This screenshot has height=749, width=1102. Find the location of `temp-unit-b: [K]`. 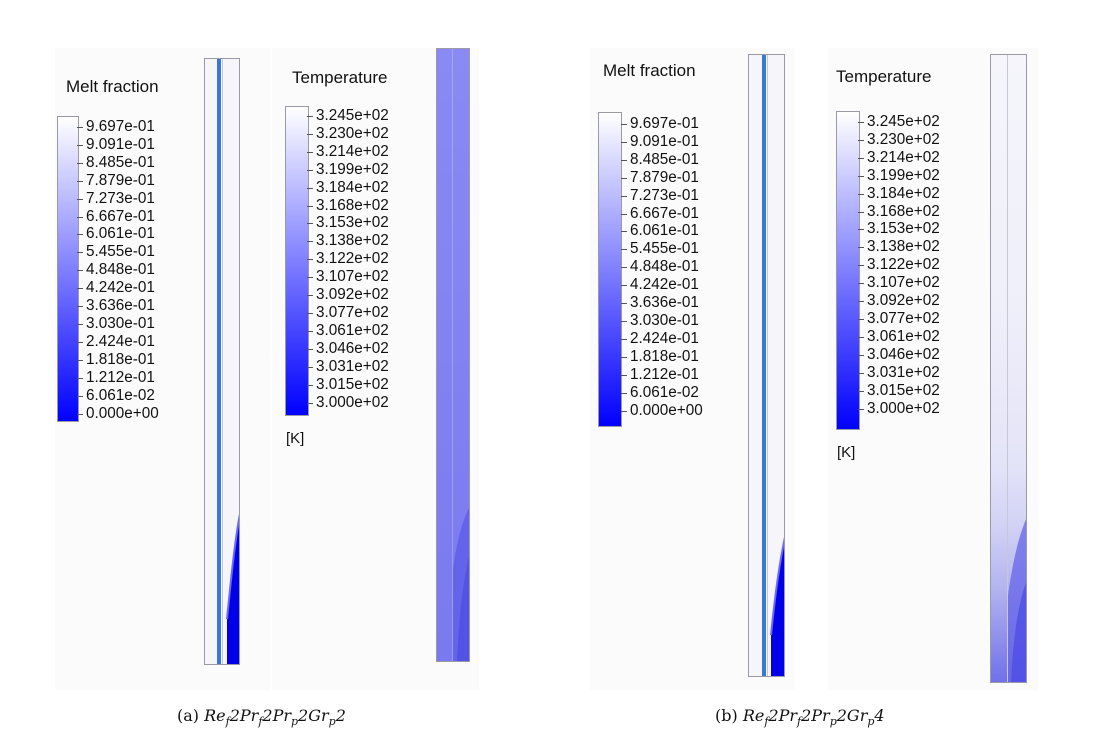

temp-unit-b: [K] is located at coordinates (846, 452).